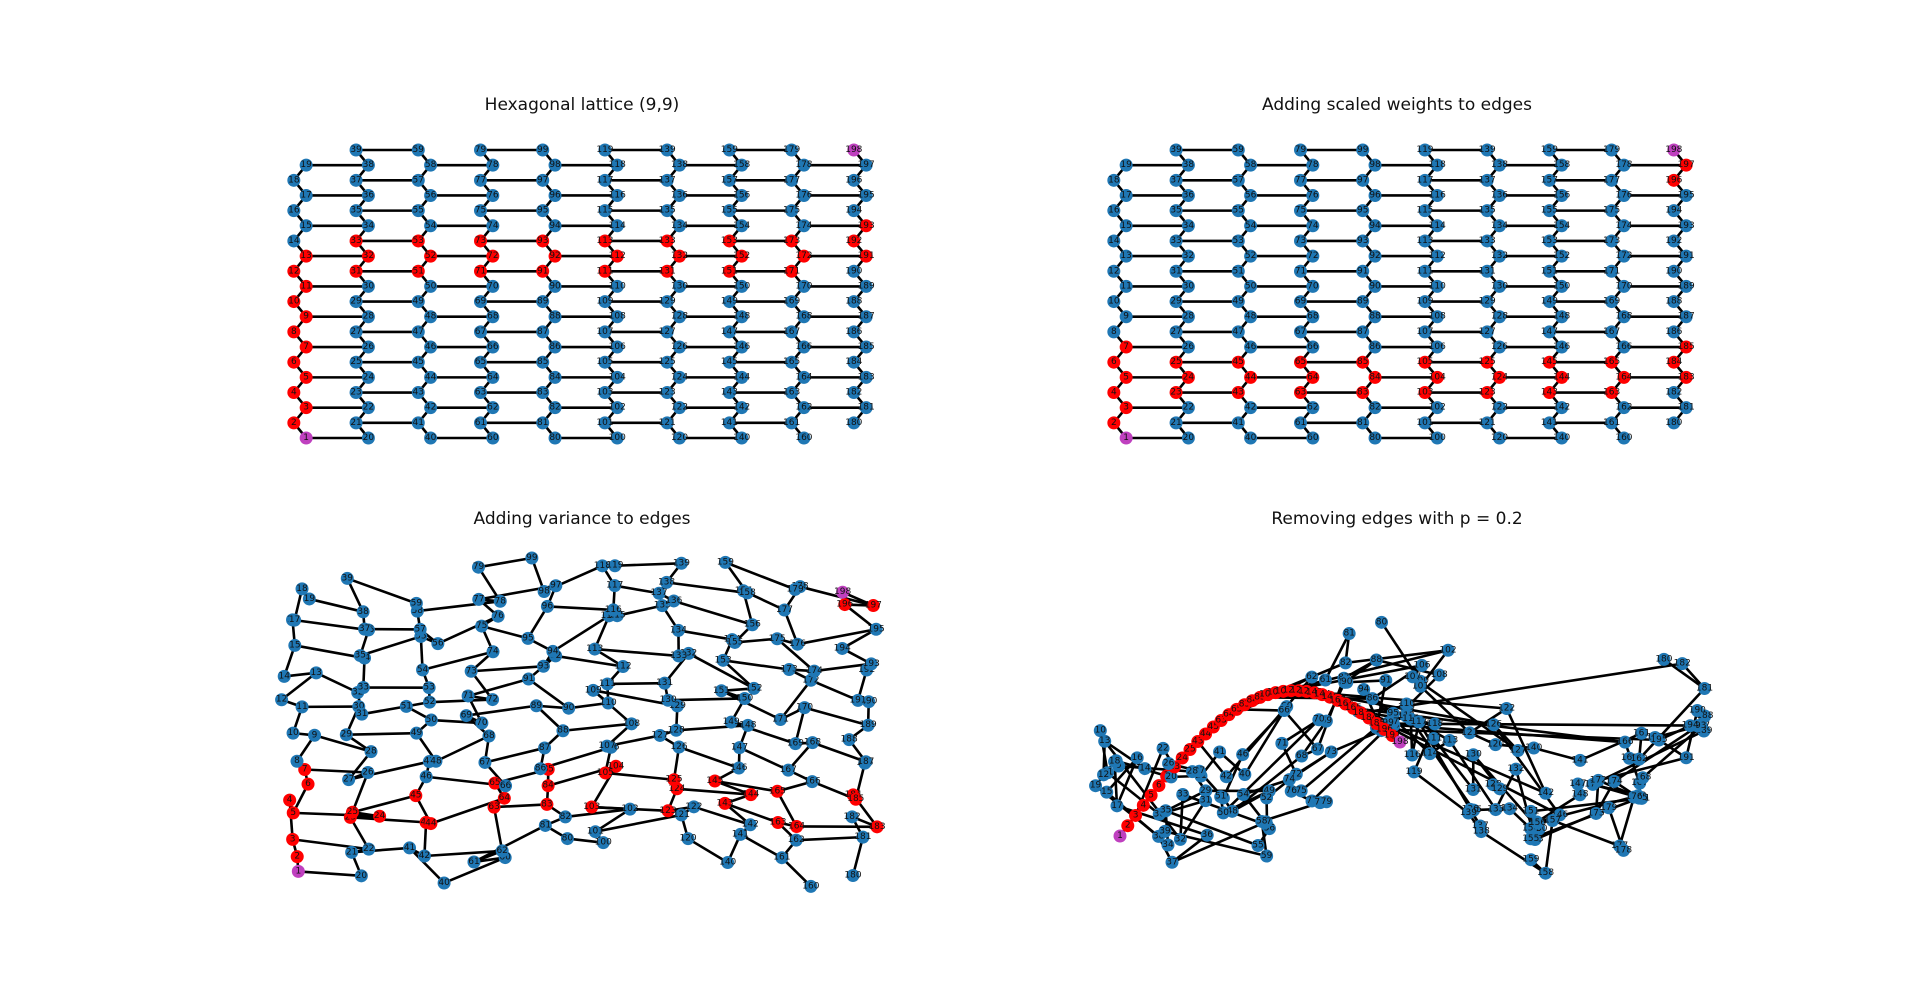  Describe the element at coordinates (729, 211) in the screenshot. I see `graph-node: 155` at that location.